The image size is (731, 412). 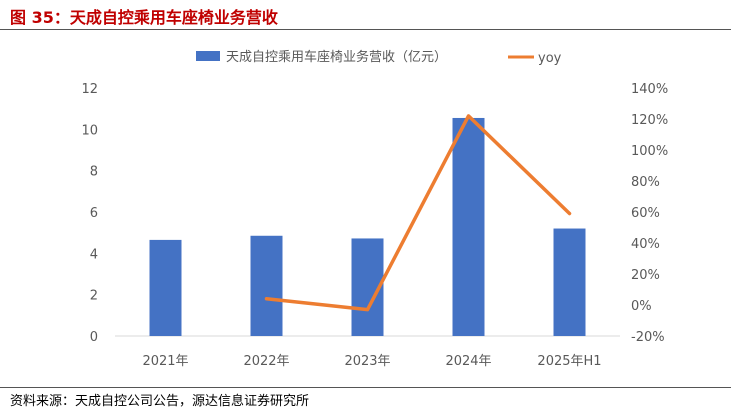 I want to click on y-right-tick-label: 100%, so click(x=649, y=151).